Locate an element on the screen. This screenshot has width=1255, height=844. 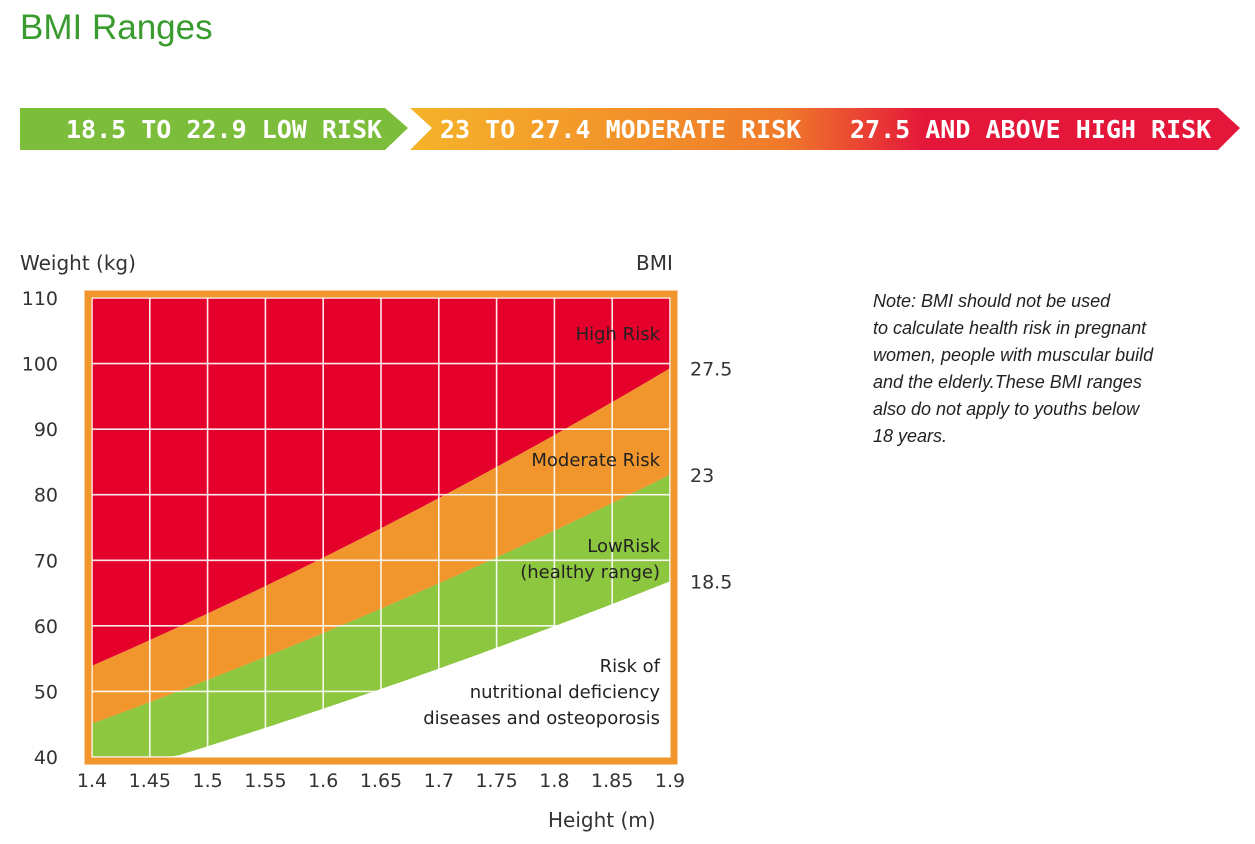
x-tick-label: 1.65 is located at coordinates (381, 781).